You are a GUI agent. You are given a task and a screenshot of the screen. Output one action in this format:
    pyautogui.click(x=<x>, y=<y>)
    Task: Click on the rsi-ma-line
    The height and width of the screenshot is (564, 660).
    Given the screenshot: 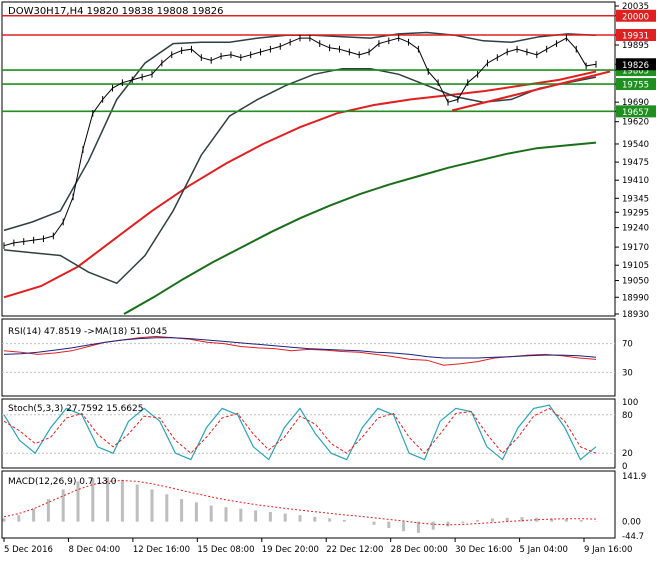 What is the action you would take?
    pyautogui.click(x=300, y=348)
    